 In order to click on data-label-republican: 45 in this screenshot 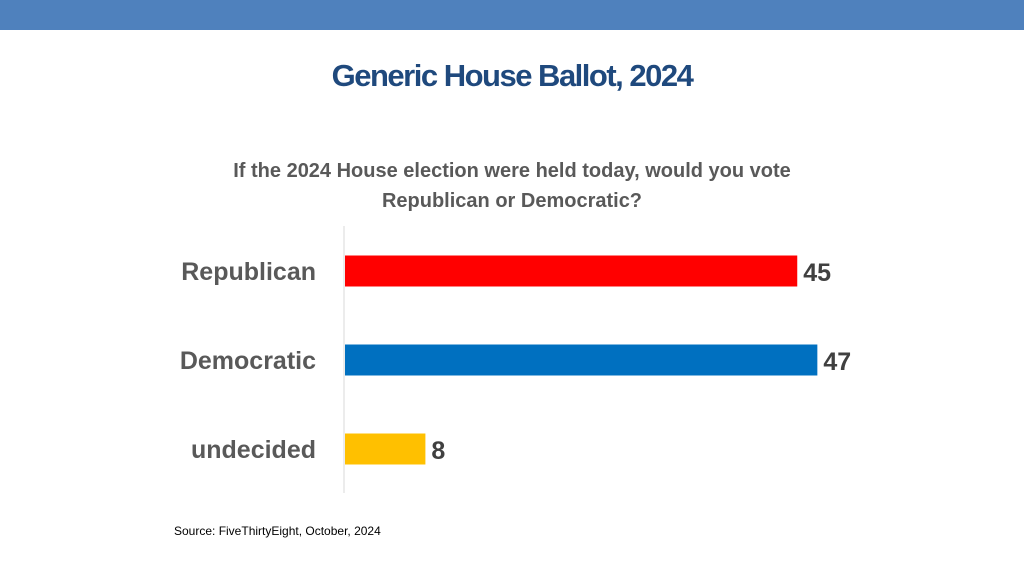, I will do `click(817, 273)`.